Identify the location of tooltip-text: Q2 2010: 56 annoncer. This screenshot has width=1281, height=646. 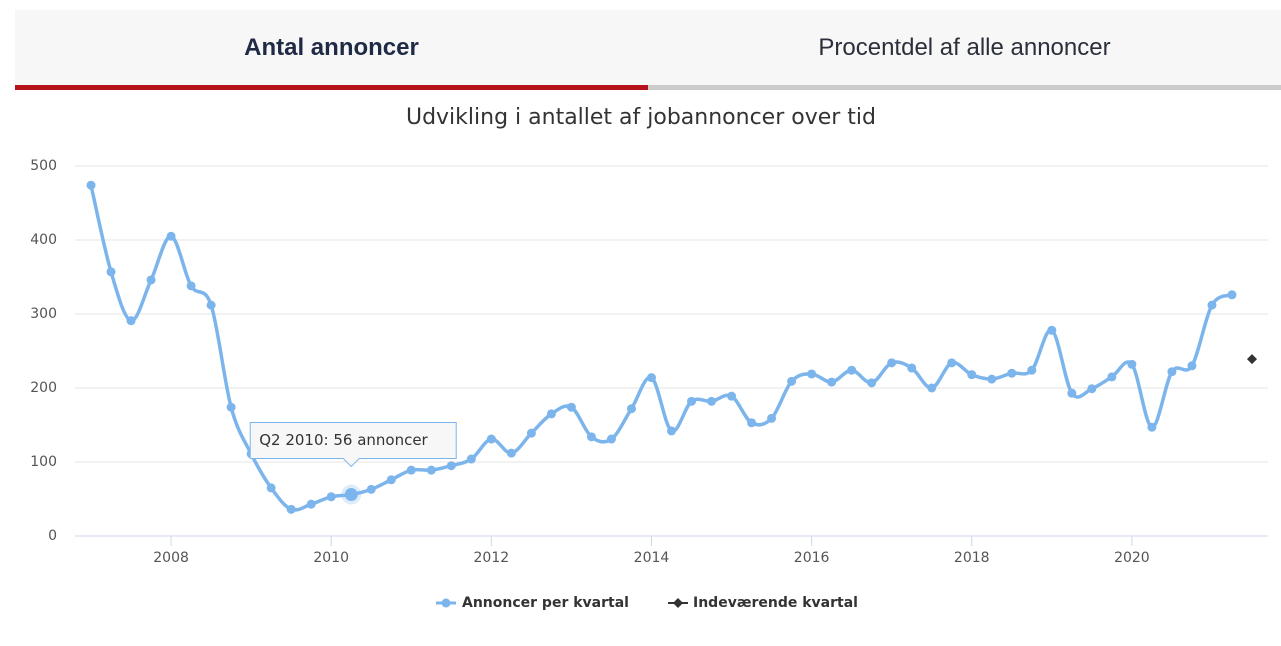
(343, 440).